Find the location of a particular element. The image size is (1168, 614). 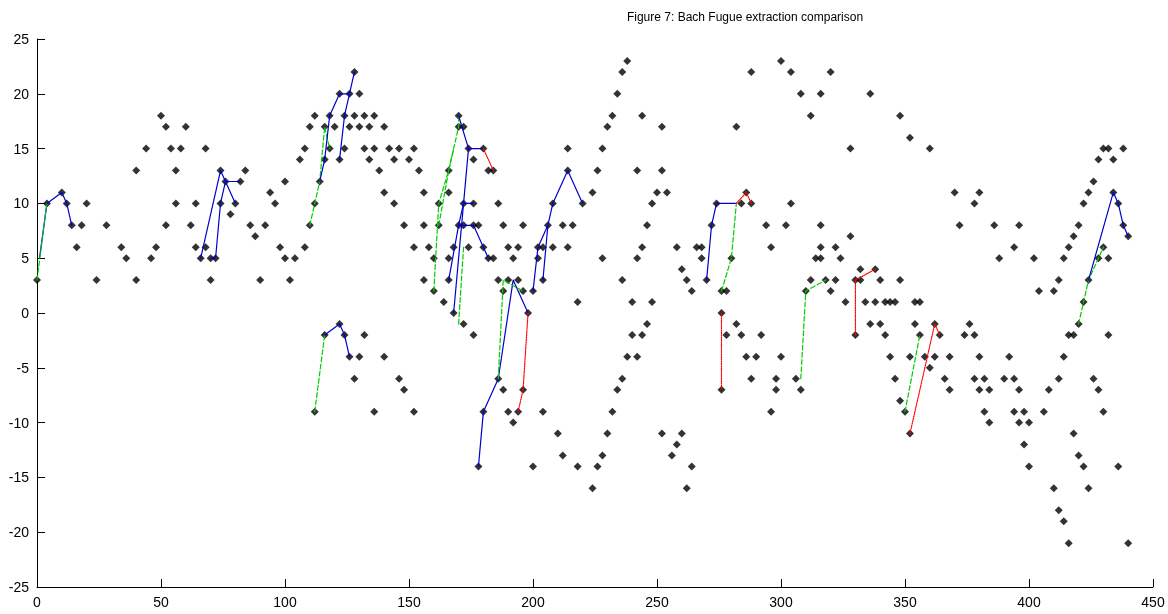

x-tick-label: 250 is located at coordinates (657, 602).